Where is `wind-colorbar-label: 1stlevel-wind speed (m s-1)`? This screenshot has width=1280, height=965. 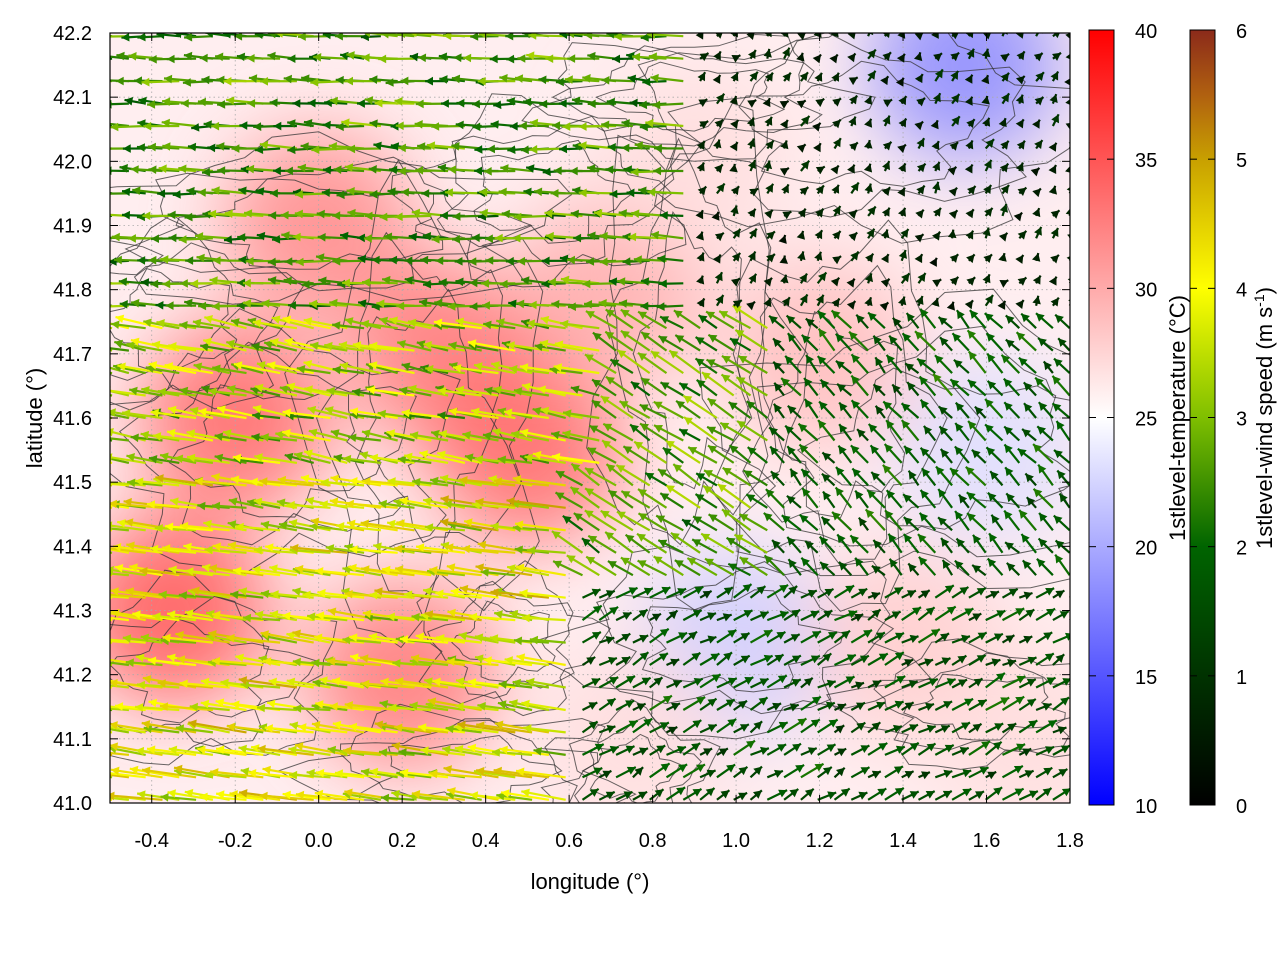 wind-colorbar-label: 1stlevel-wind speed (m s-1) is located at coordinates (1264, 418).